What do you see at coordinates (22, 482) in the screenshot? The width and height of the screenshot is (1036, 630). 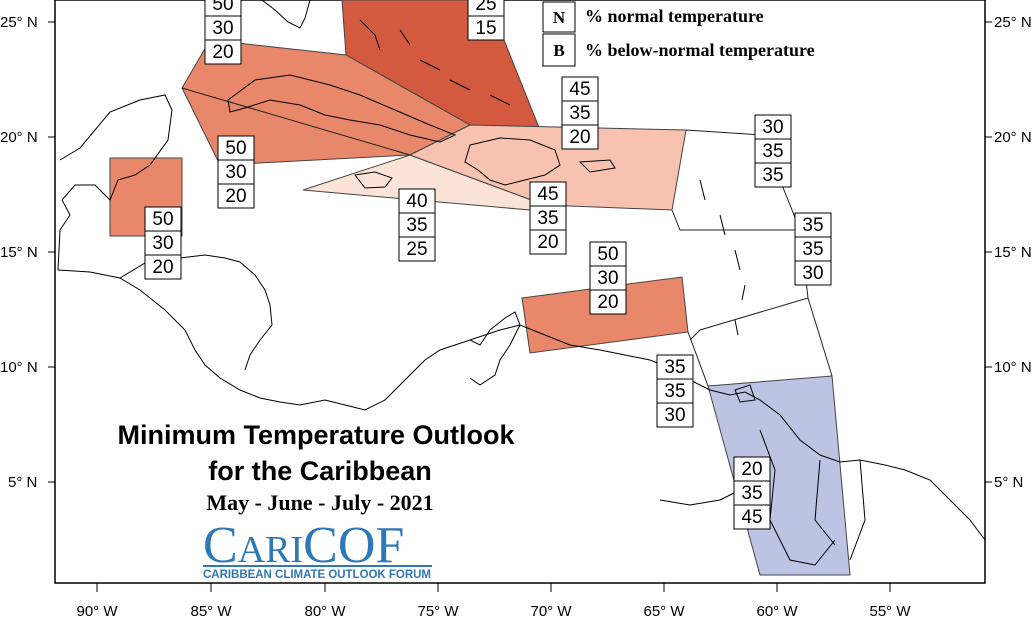 I see `y-tick-left-5: 5° N` at bounding box center [22, 482].